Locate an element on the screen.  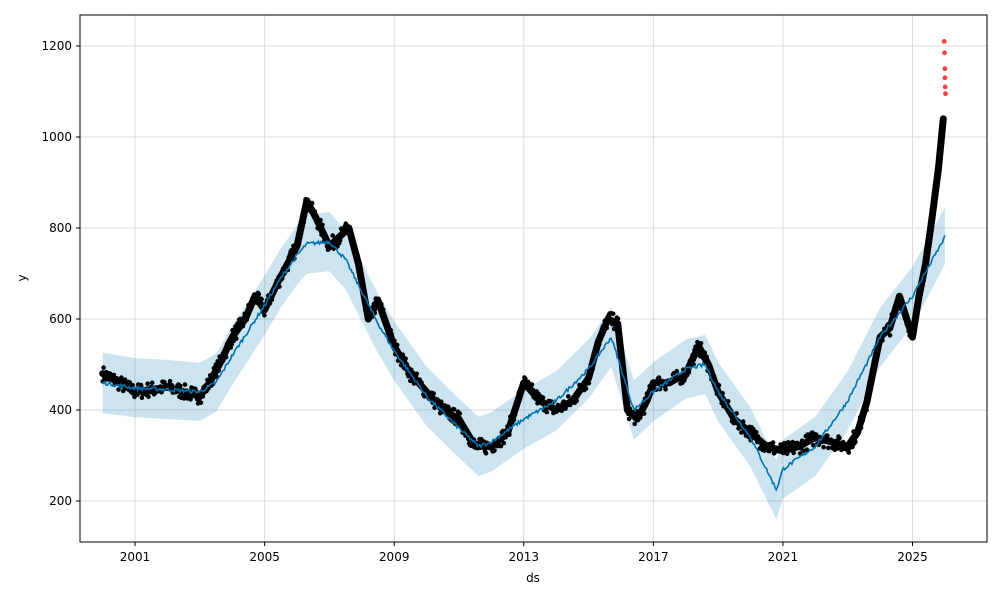
y-tick-label-1000: 1000 is located at coordinates (56, 137).